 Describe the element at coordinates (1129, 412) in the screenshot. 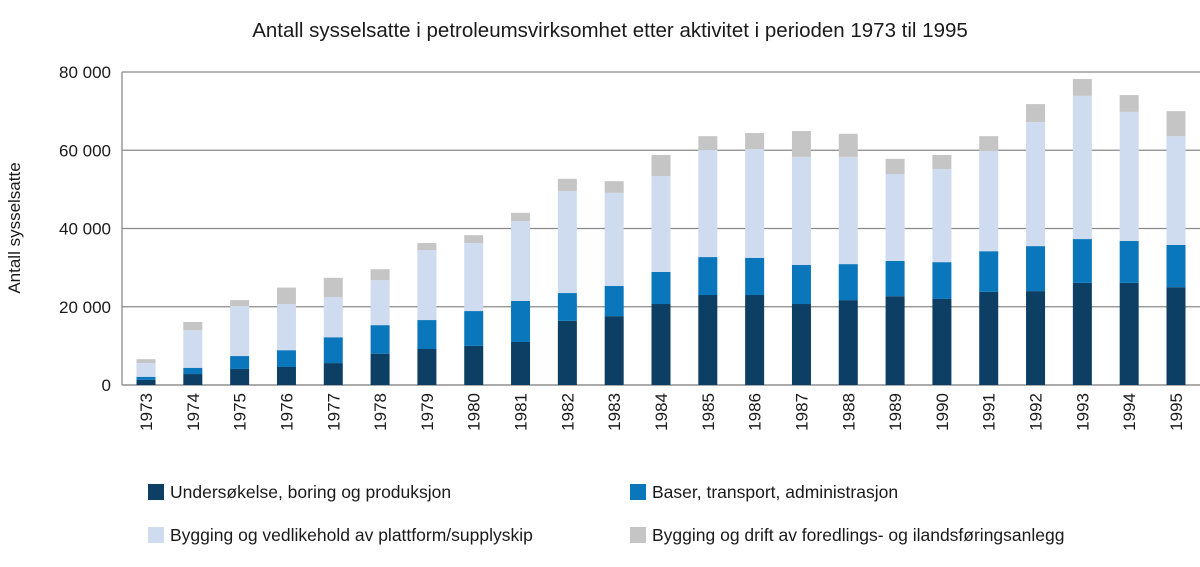

I see `x-tick-label: 1994` at that location.